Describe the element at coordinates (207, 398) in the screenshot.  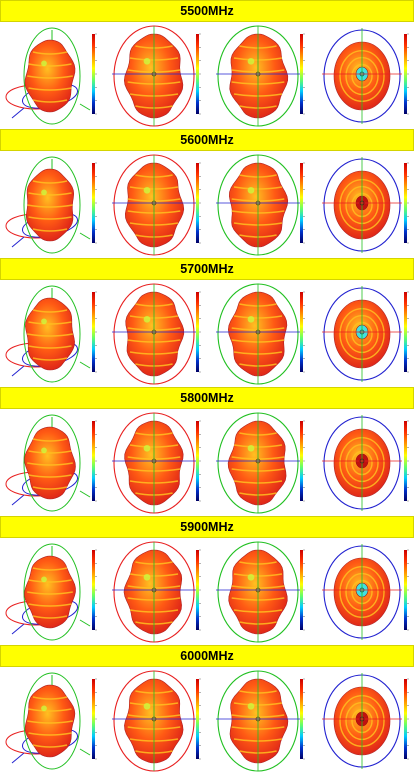
I see `frequency-label: 5800MHz` at that location.